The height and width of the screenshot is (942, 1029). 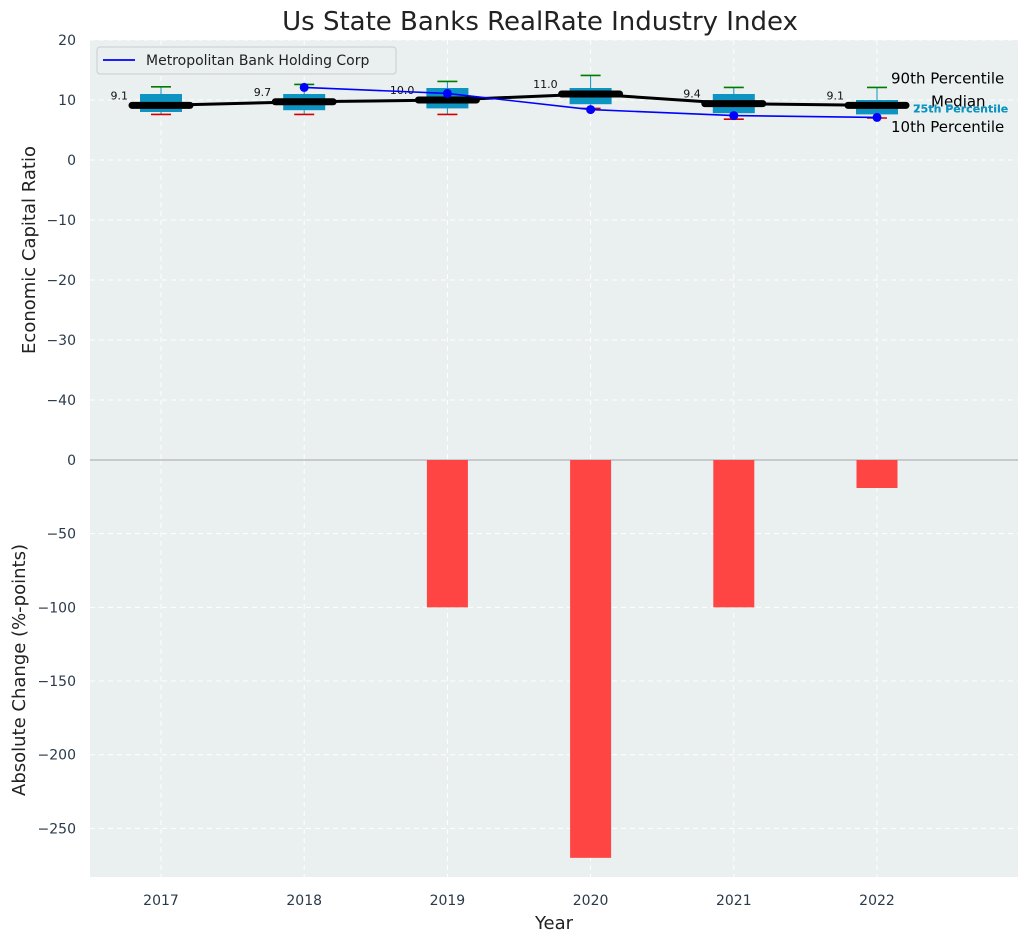 I want to click on legend-box, so click(x=246, y=60).